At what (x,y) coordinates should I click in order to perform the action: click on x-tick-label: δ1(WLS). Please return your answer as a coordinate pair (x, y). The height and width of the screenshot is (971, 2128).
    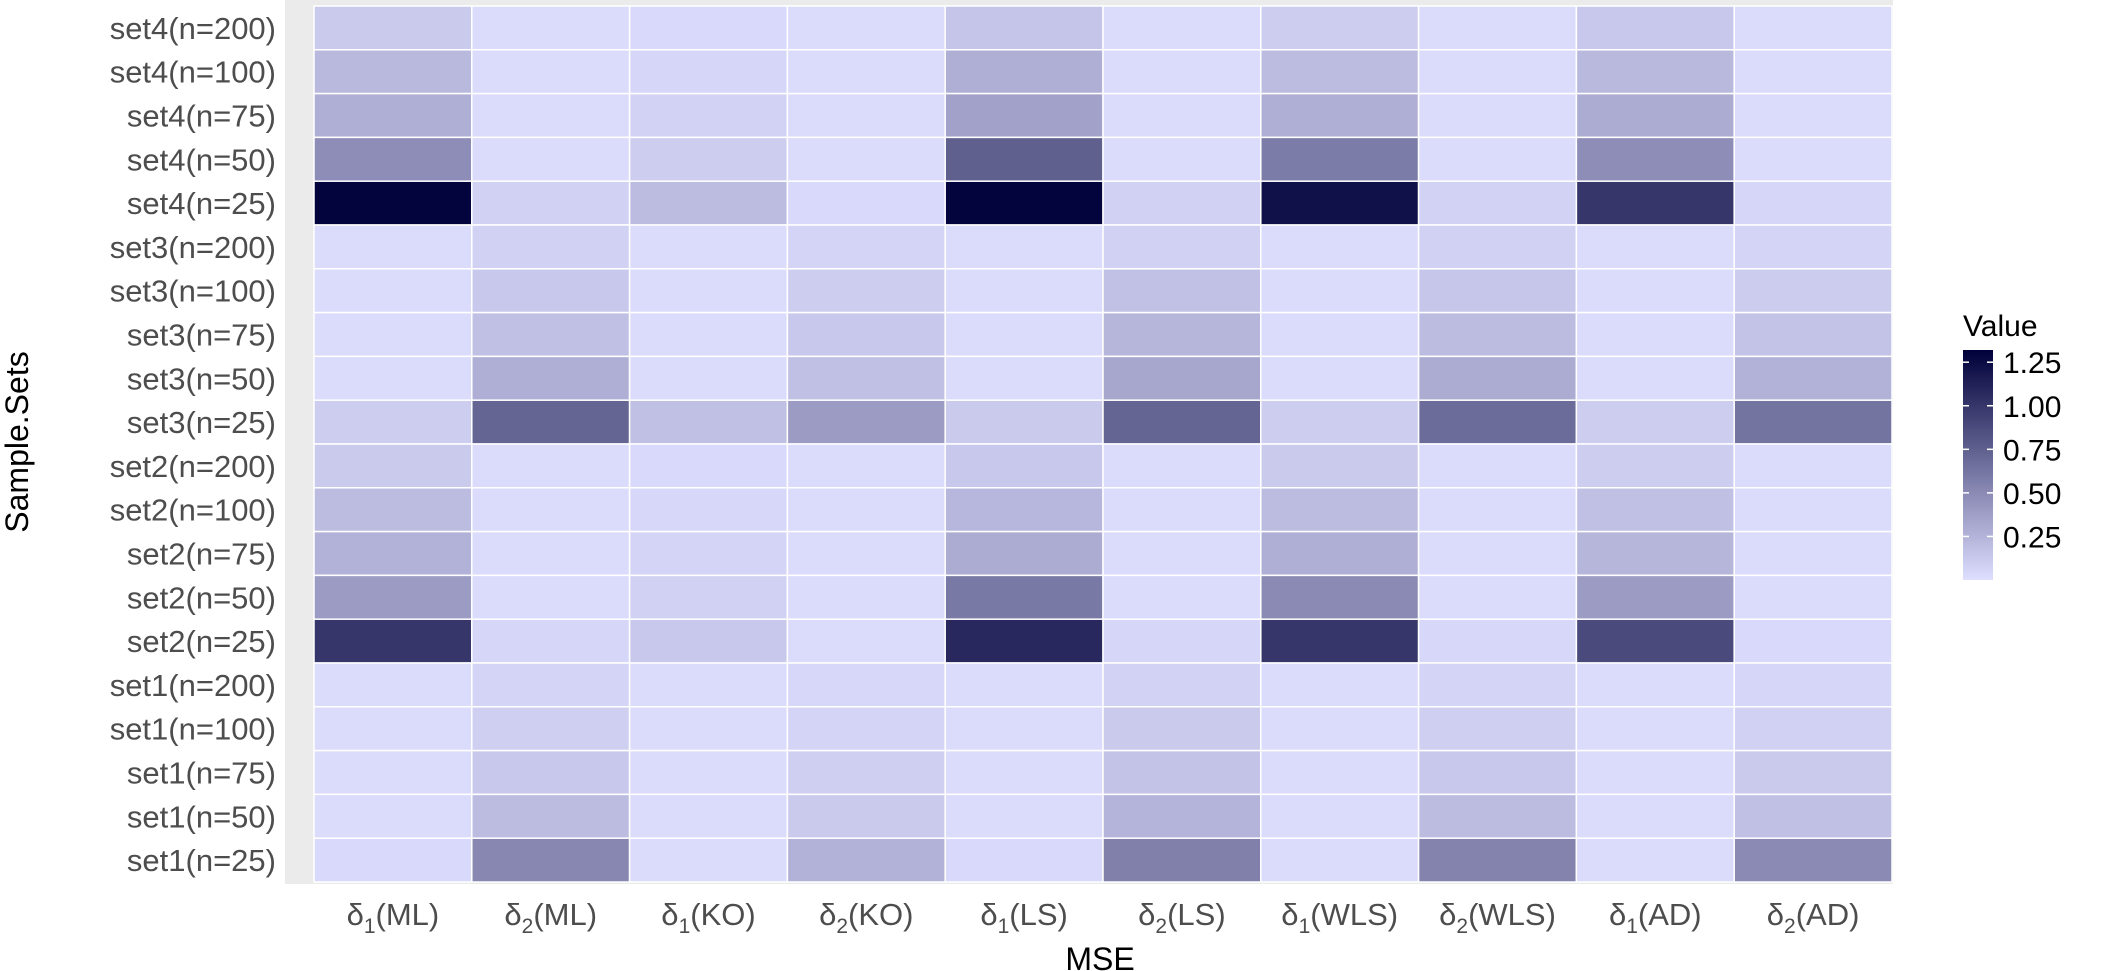
    Looking at the image, I should click on (1339, 917).